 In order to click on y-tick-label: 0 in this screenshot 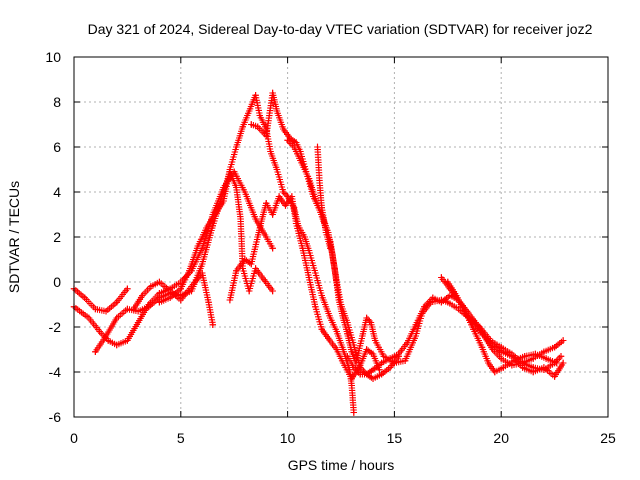, I will do `click(57, 282)`.